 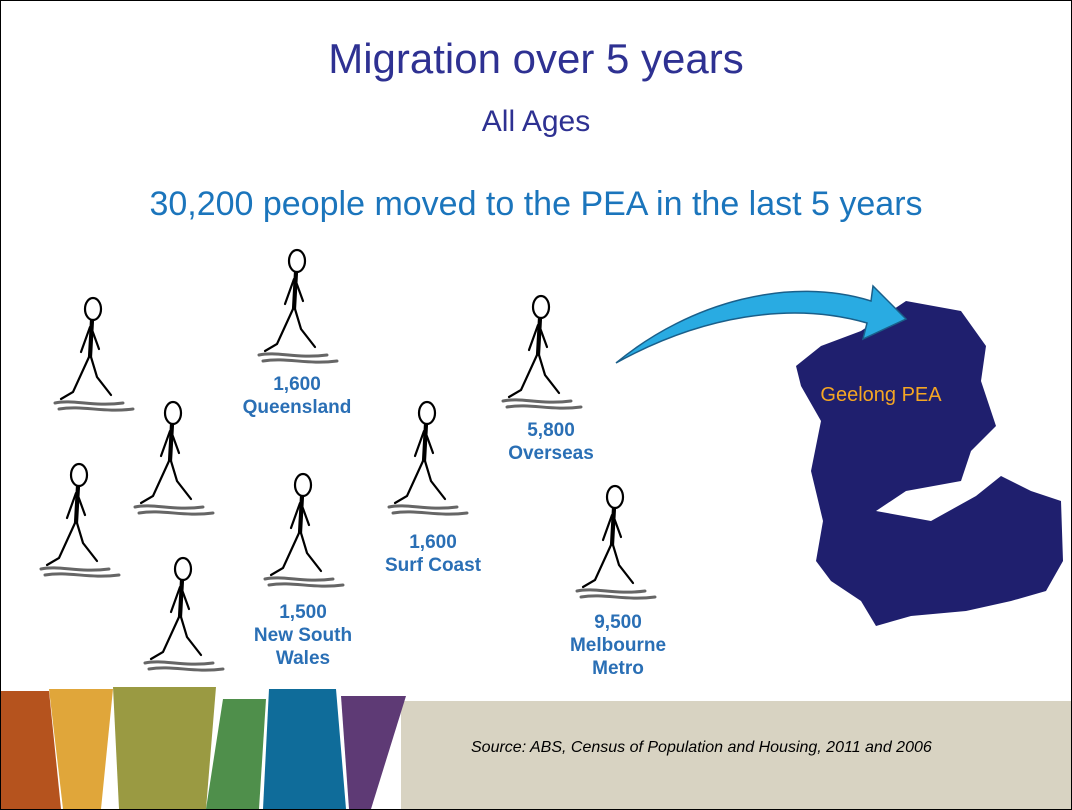 I want to click on map-region, so click(x=929, y=463).